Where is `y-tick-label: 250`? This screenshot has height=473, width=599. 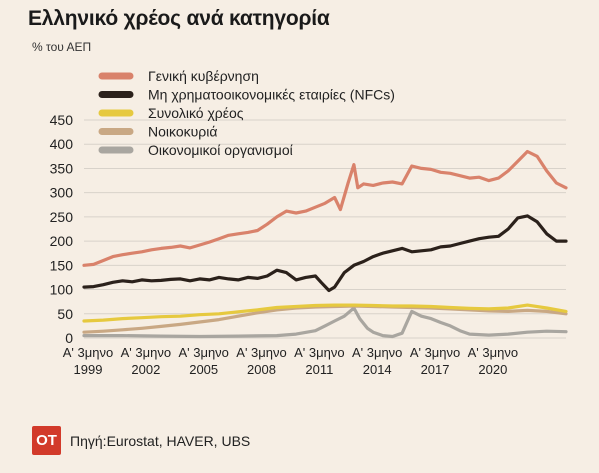
y-tick-label: 250 is located at coordinates (62, 217).